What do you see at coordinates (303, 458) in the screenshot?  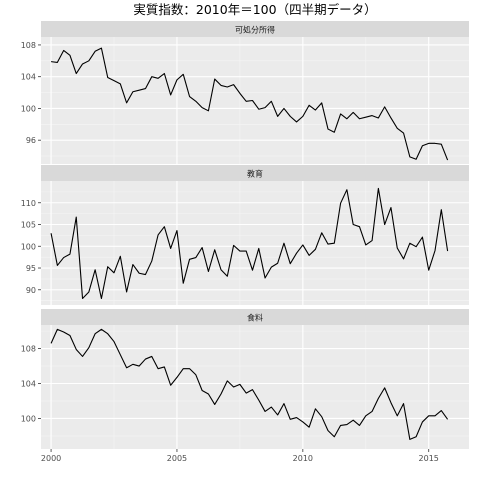 I see `x-tick-label: 2010` at bounding box center [303, 458].